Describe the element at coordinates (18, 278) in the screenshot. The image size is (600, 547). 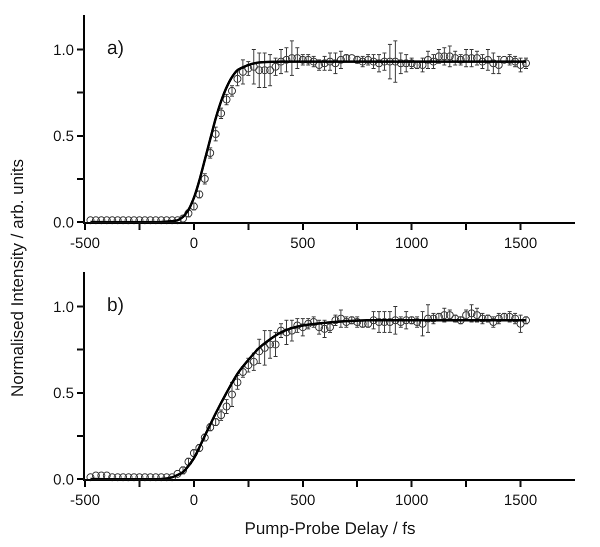
I see `y-axis-title: Normalised Intensity / arb. units` at that location.